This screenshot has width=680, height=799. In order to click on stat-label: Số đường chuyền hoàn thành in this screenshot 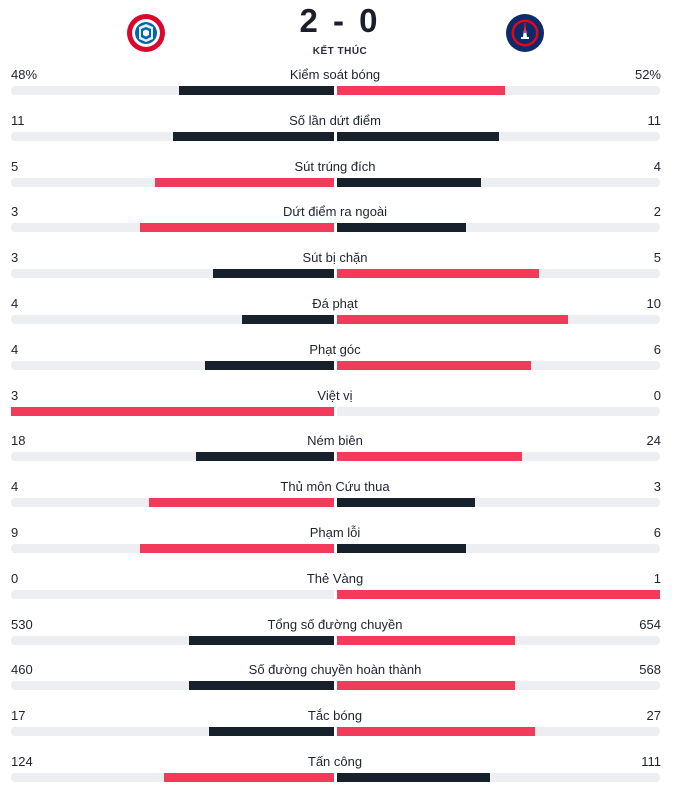, I will do `click(335, 670)`.